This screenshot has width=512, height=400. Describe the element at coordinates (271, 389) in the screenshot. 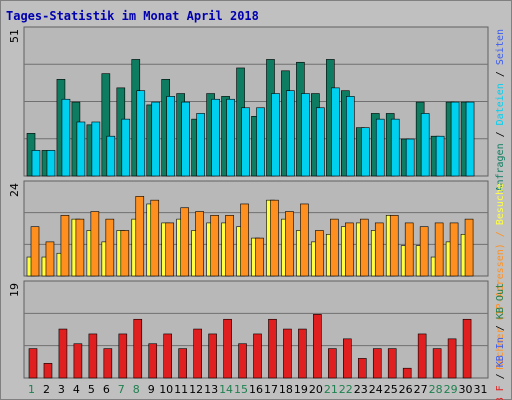

I see `x-tick-label: 17` at that location.